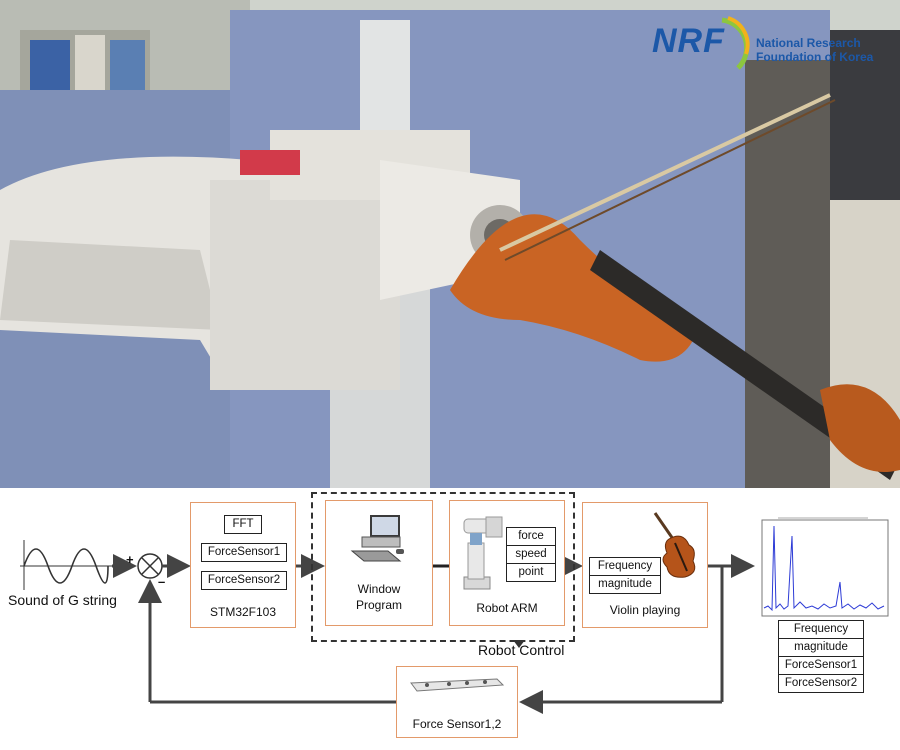 The image size is (900, 750). What do you see at coordinates (244, 580) in the screenshot?
I see `stm-forcesensor2-cell: ForceSensor2` at bounding box center [244, 580].